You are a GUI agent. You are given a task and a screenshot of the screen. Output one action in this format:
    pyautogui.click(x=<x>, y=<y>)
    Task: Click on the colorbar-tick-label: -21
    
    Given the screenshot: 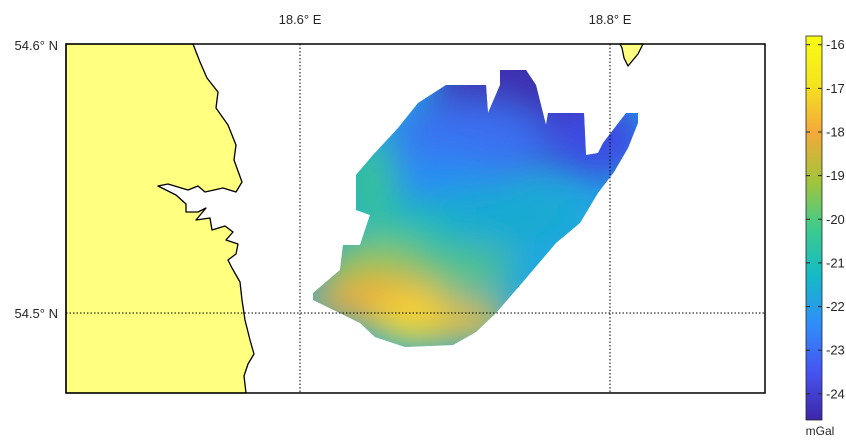 What is the action you would take?
    pyautogui.click(x=835, y=262)
    